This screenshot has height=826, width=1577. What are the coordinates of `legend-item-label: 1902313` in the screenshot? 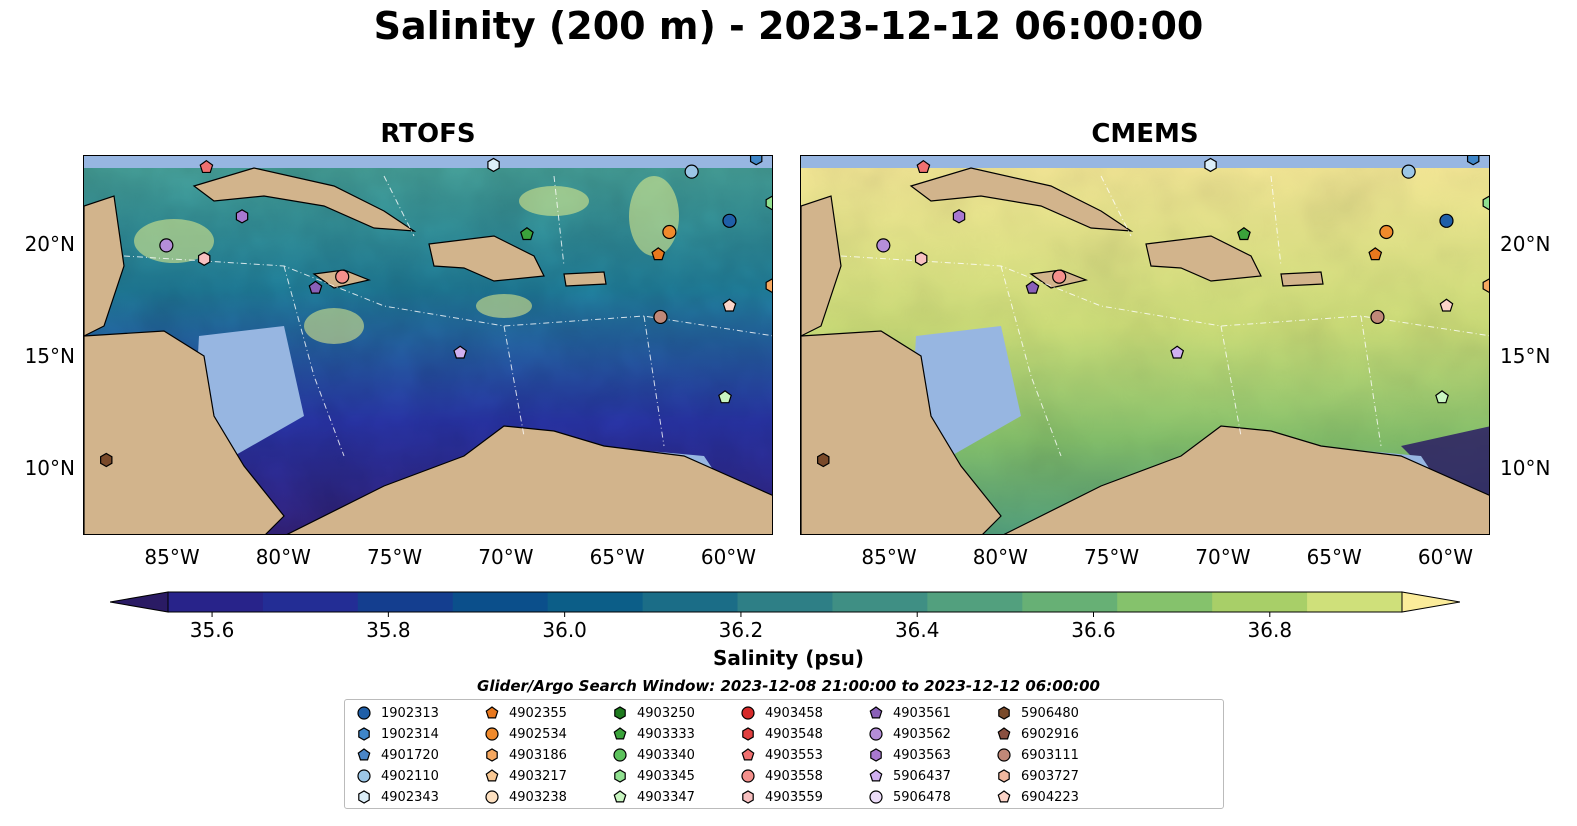 It's located at (410, 713).